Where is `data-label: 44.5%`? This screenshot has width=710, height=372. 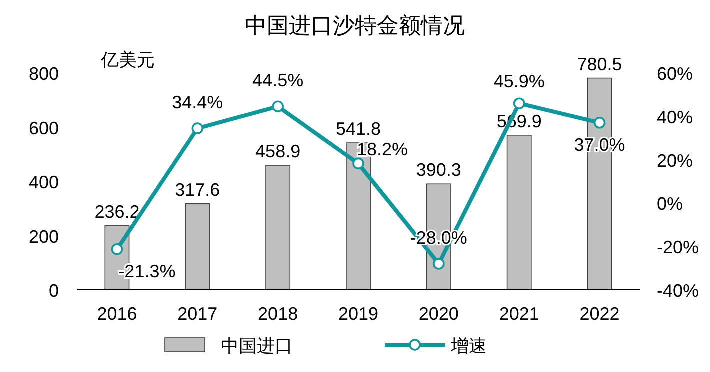
data-label: 44.5% is located at coordinates (278, 80).